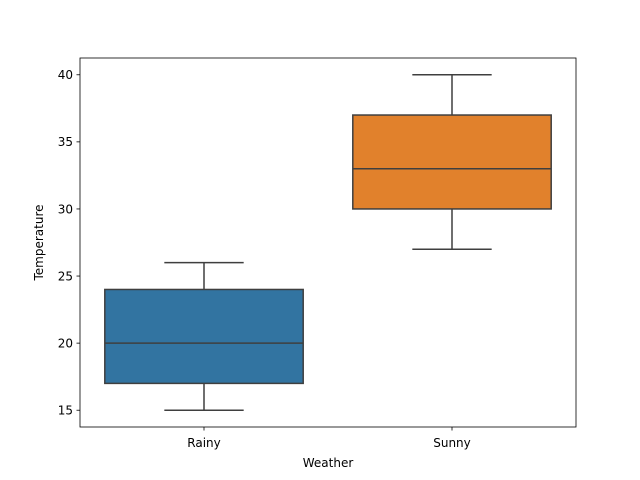 Image resolution: width=640 pixels, height=480 pixels. Describe the element at coordinates (65, 209) in the screenshot. I see `y-tick-label: 30` at that location.